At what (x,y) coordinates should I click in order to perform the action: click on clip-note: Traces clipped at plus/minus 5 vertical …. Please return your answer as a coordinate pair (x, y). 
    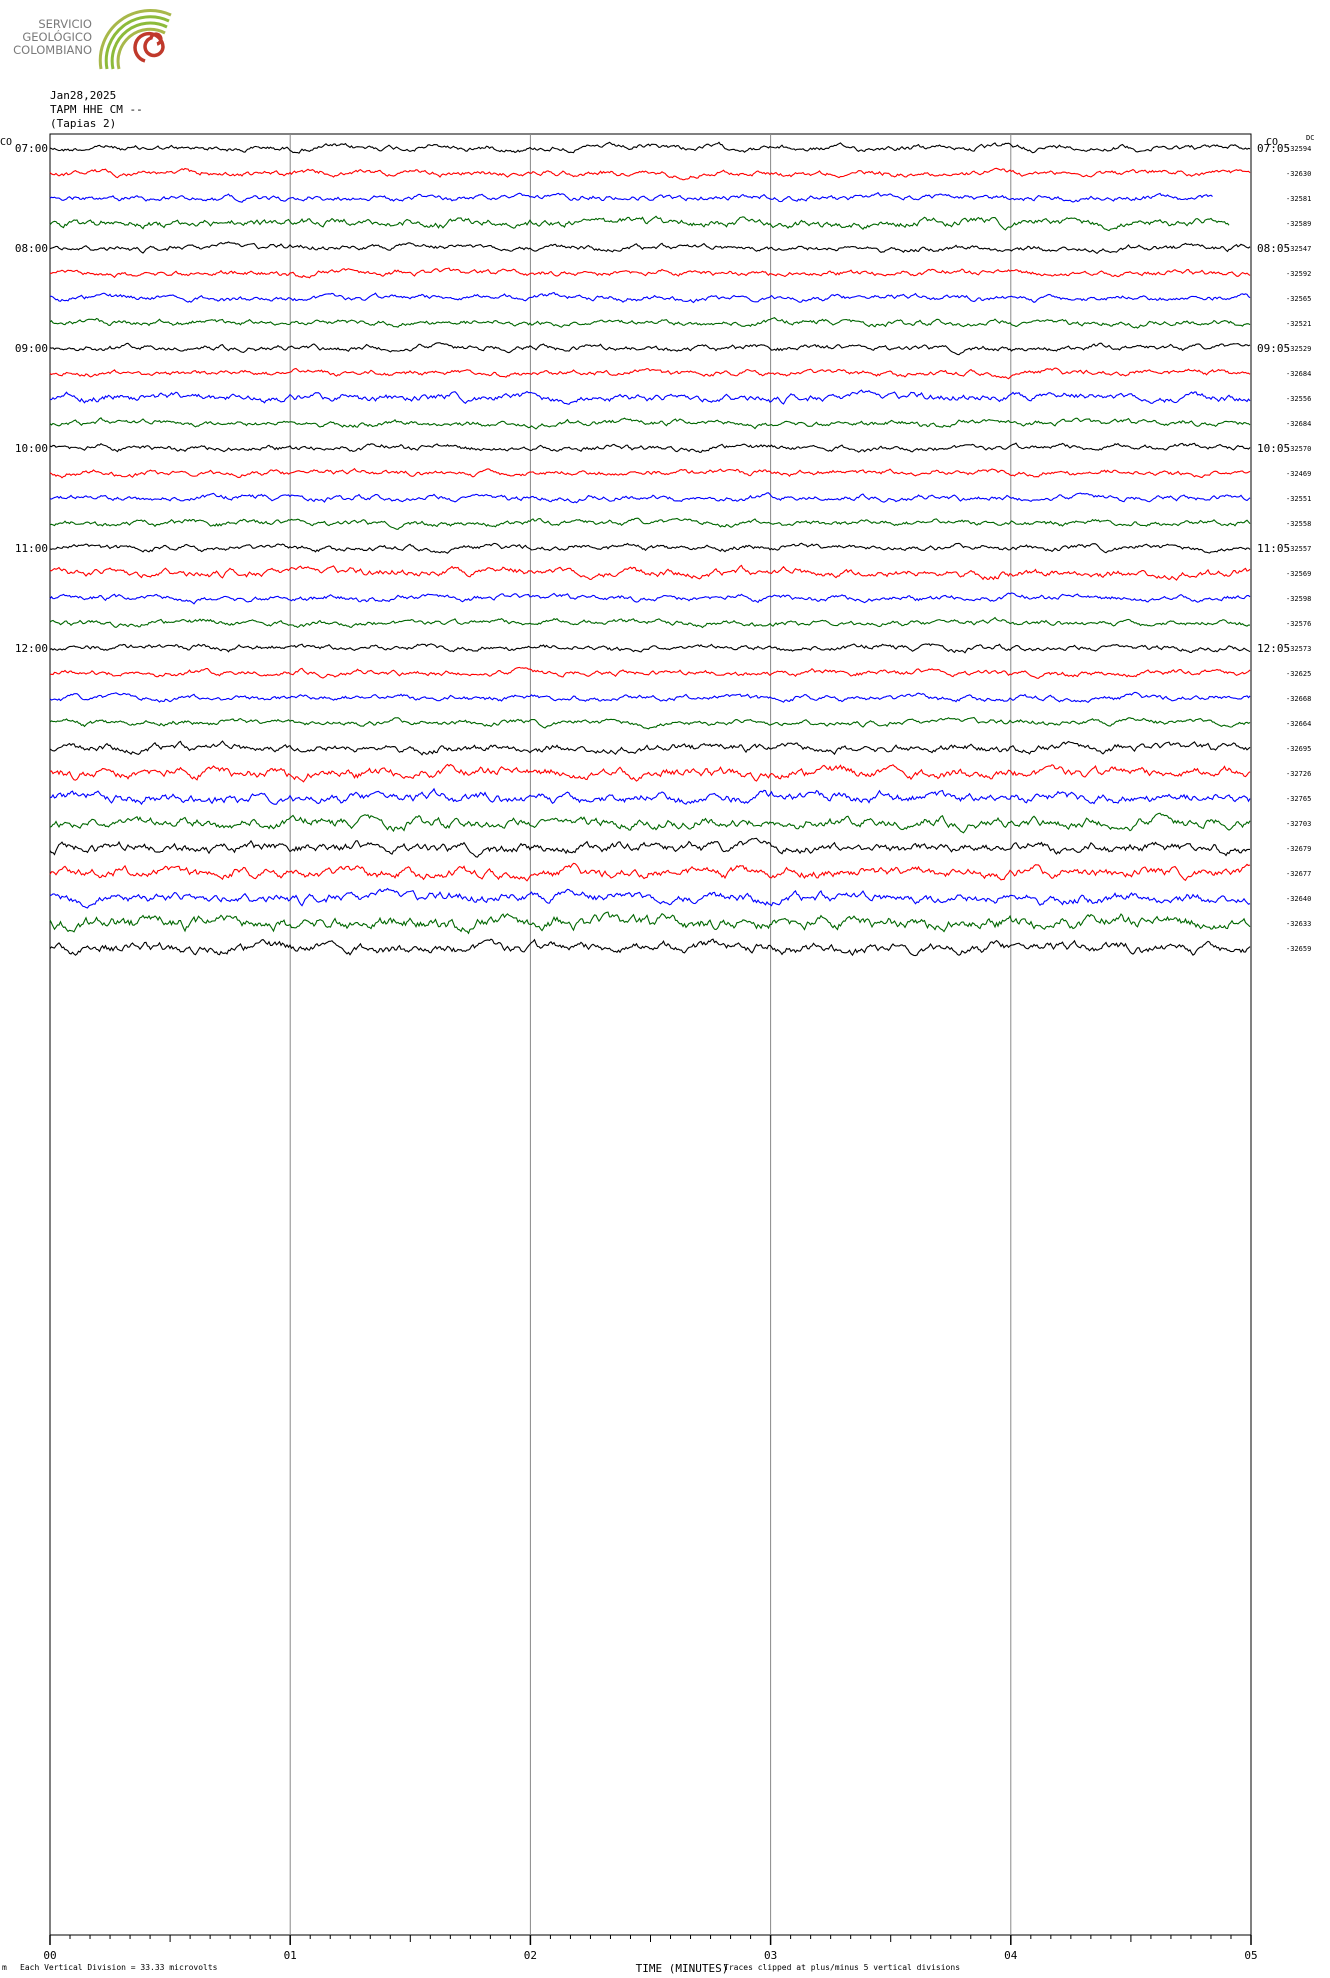
    Looking at the image, I should click on (842, 1967).